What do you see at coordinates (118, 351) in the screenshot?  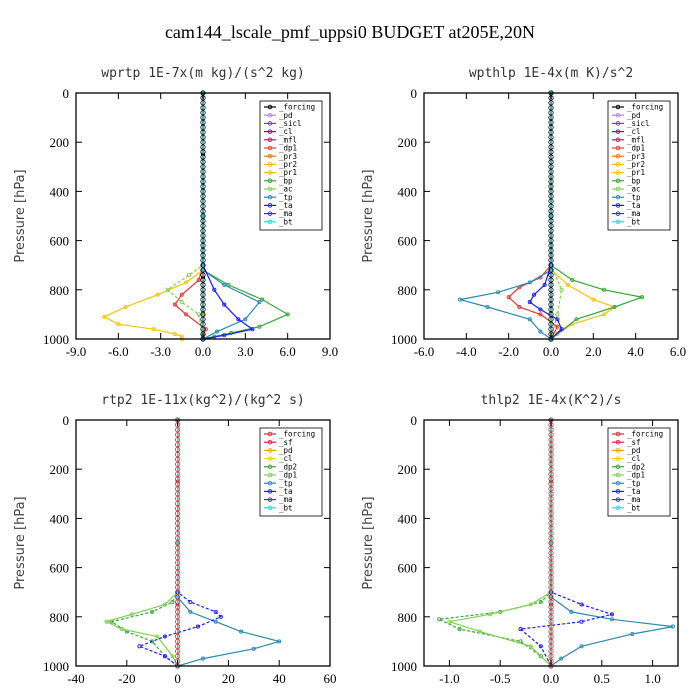 I see `x-tick-label: -6.0` at bounding box center [118, 351].